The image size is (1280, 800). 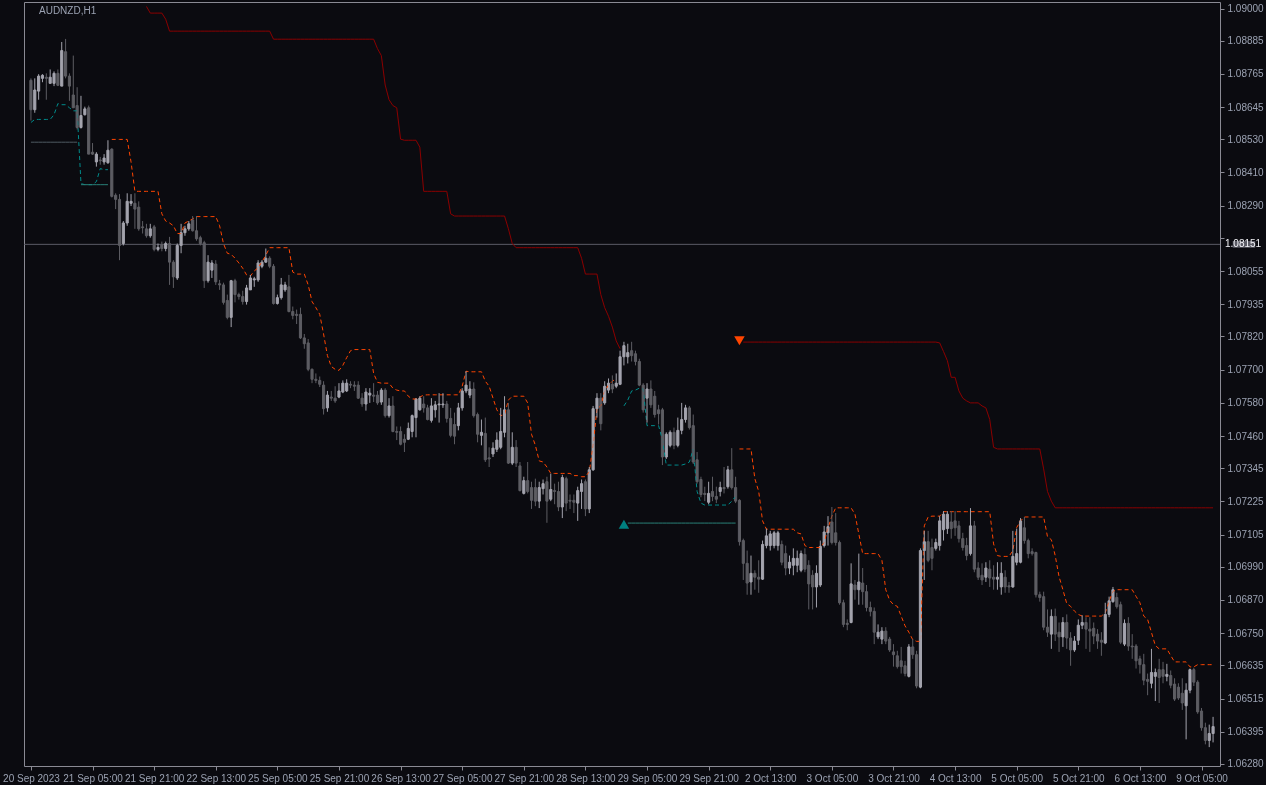 What do you see at coordinates (1246, 665) in the screenshot?
I see `y-tick-label: 1.06635` at bounding box center [1246, 665].